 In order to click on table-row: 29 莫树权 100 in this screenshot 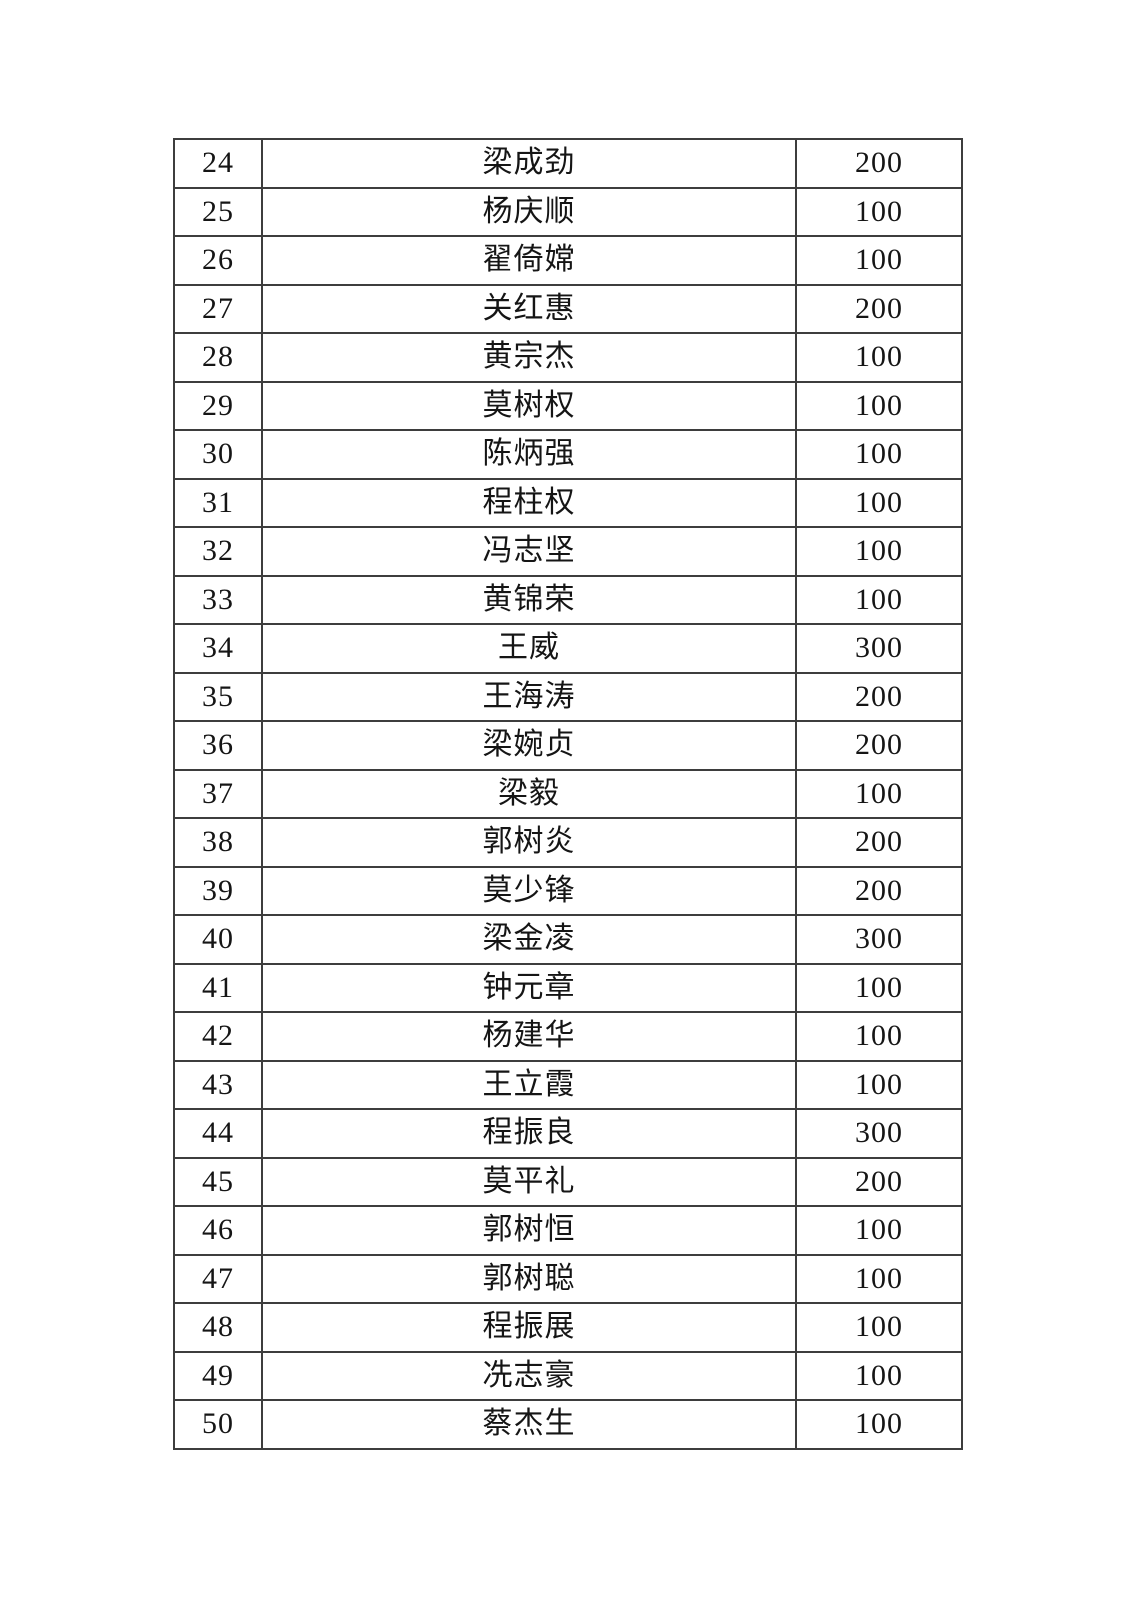, I will do `click(568, 405)`.